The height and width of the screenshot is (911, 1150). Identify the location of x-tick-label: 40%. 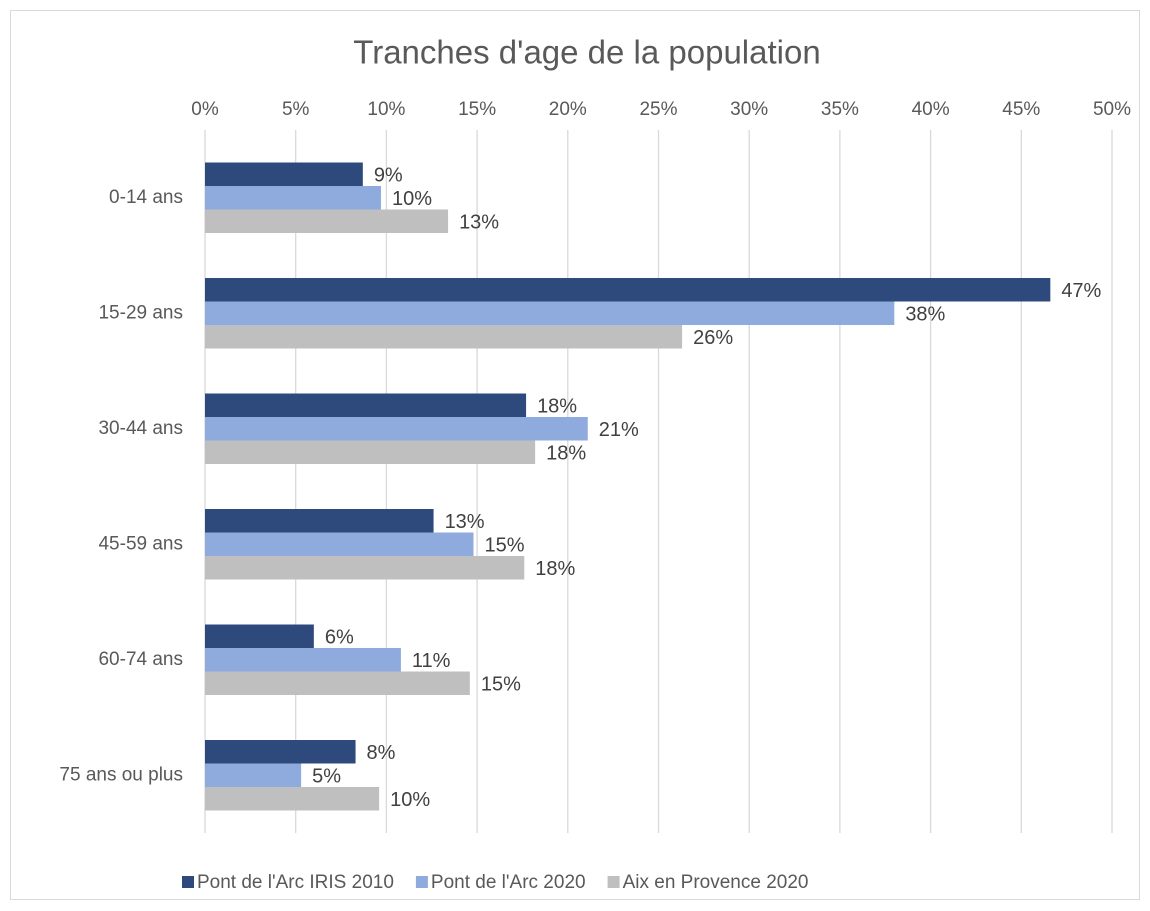
(931, 109).